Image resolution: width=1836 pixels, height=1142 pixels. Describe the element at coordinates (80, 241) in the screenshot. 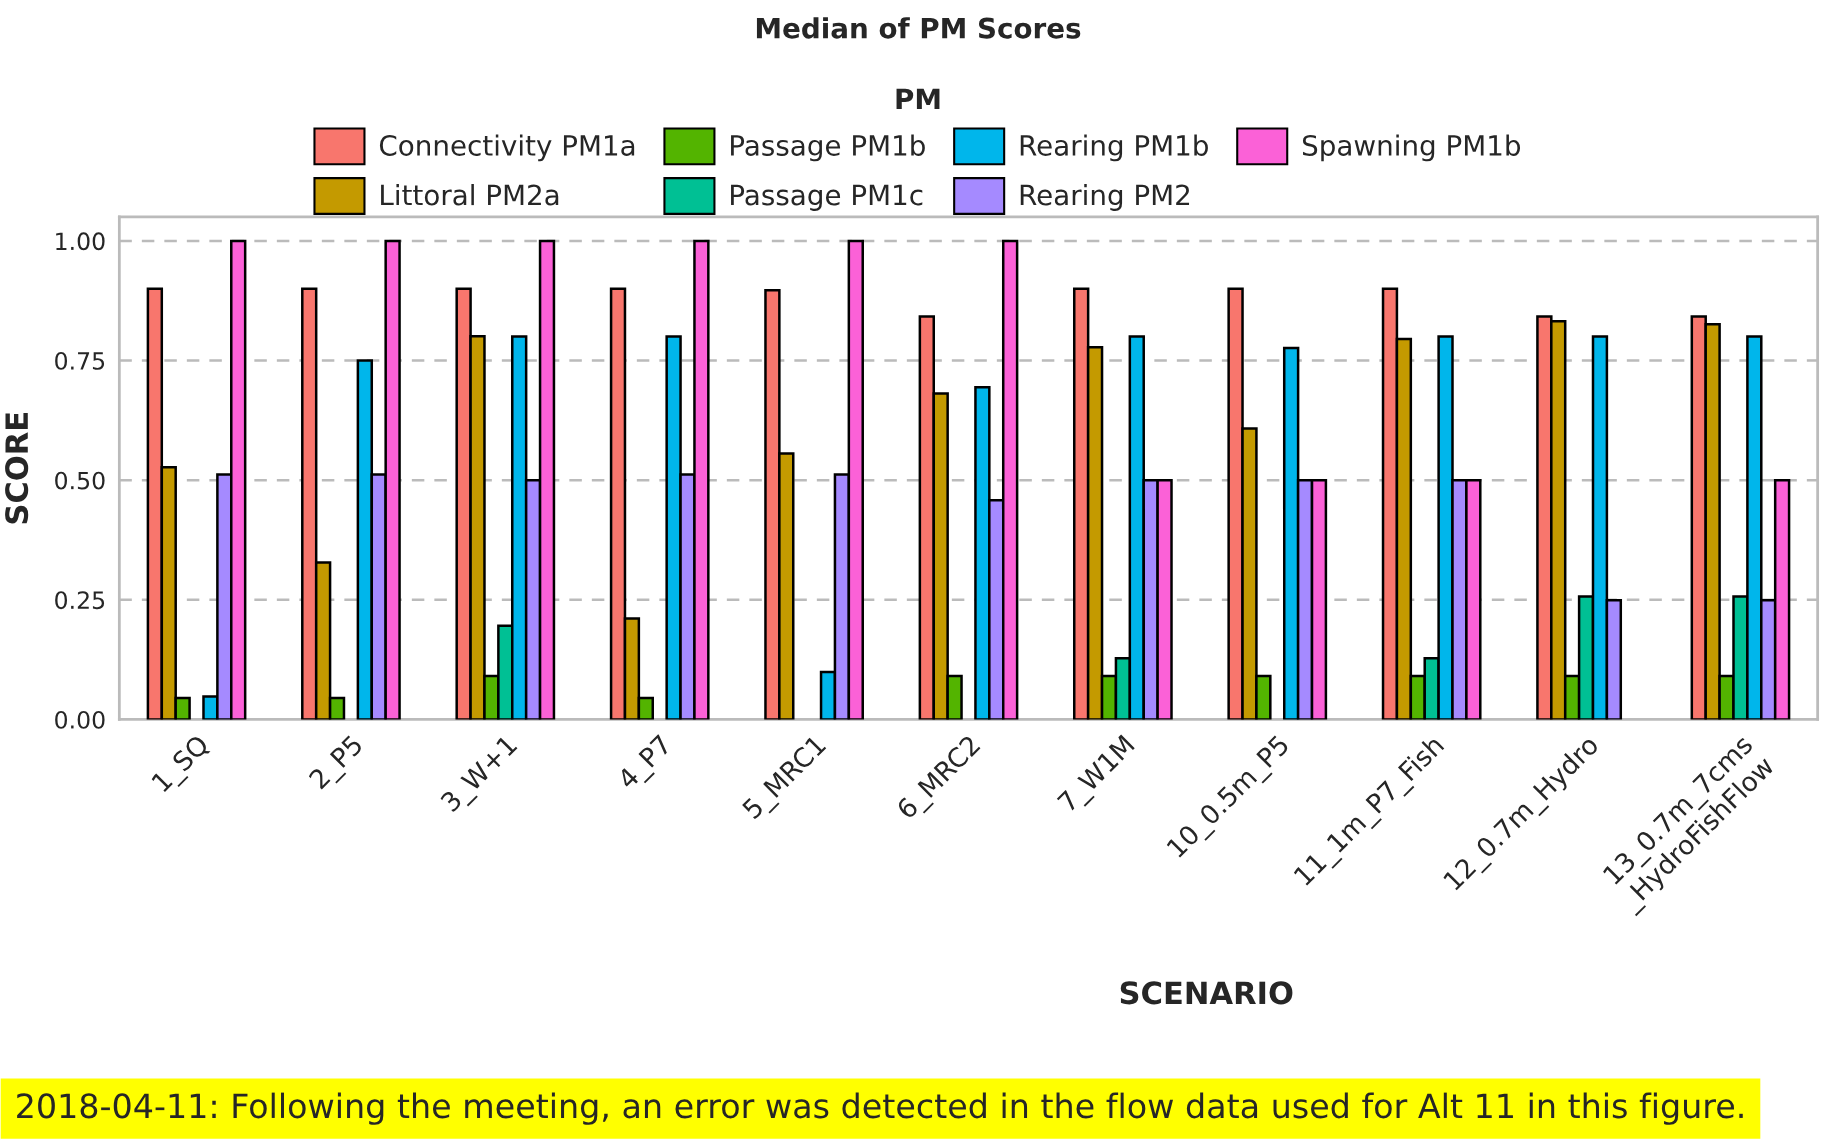

I see `y-tick-label: 1.00` at that location.